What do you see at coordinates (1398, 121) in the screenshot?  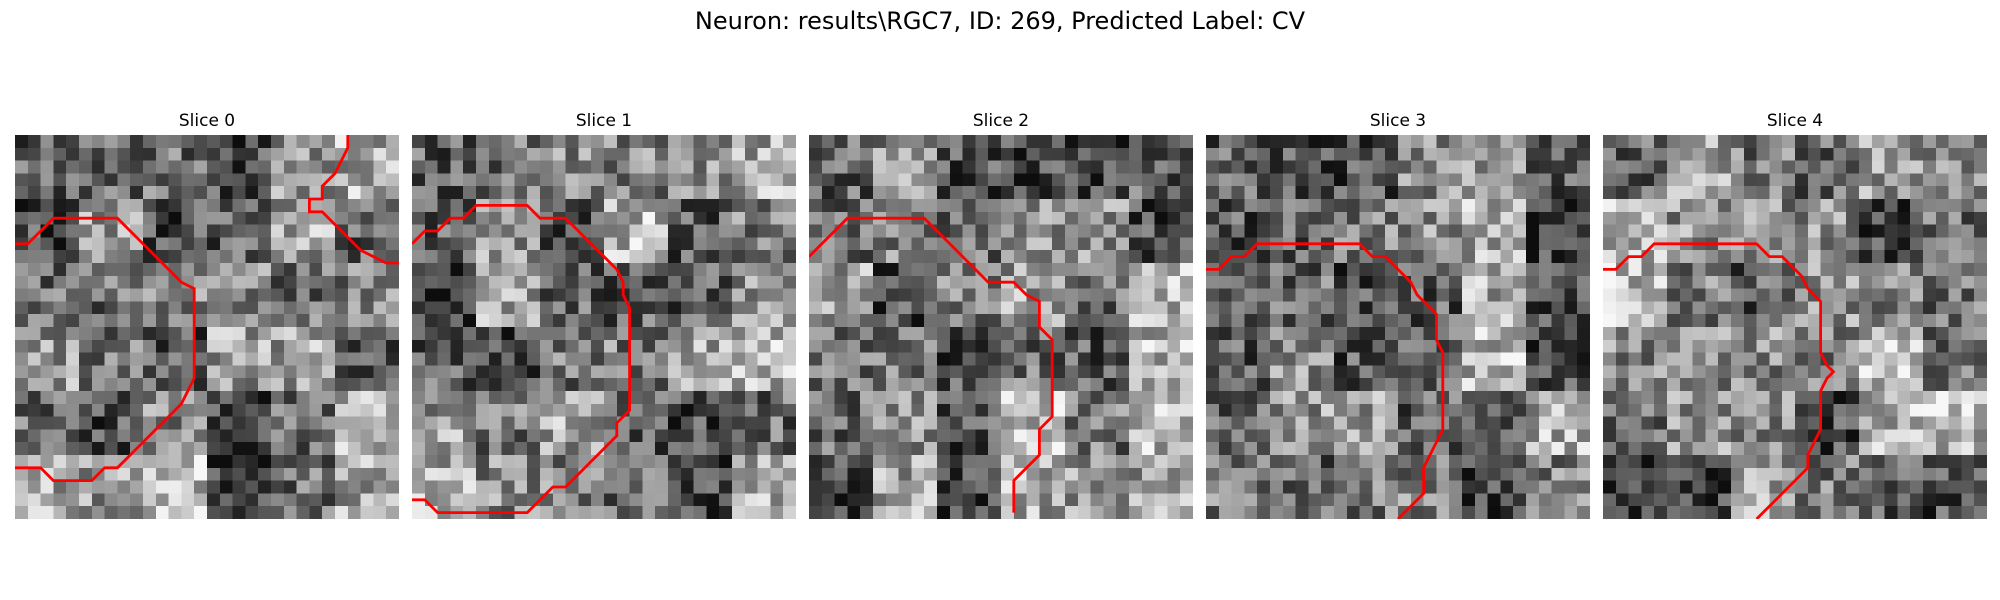 I see `panel-title: Slice 3` at bounding box center [1398, 121].